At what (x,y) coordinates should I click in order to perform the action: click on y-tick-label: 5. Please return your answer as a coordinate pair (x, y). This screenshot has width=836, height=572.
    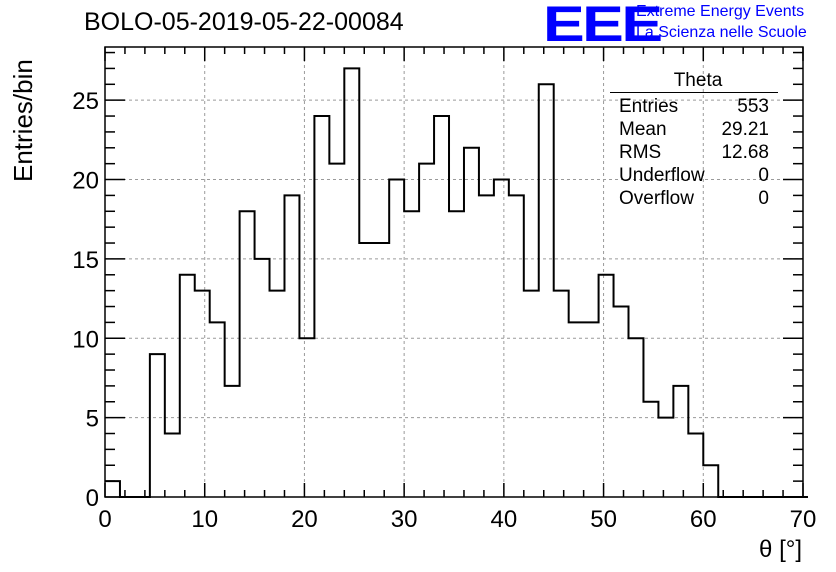
    Looking at the image, I should click on (92, 419).